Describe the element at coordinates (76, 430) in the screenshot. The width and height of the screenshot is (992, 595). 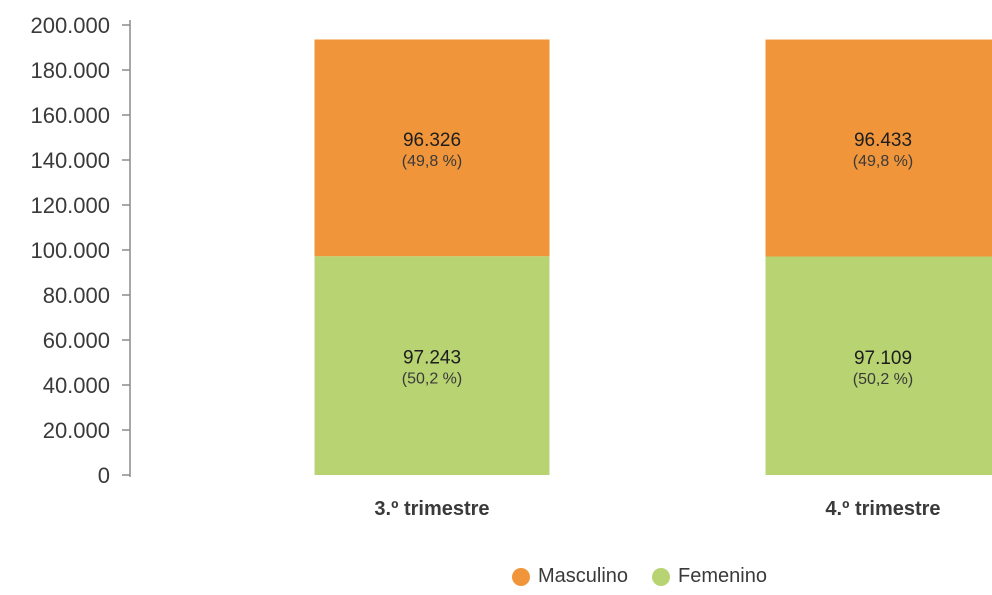
I see `y-tick-label: 20.000` at that location.